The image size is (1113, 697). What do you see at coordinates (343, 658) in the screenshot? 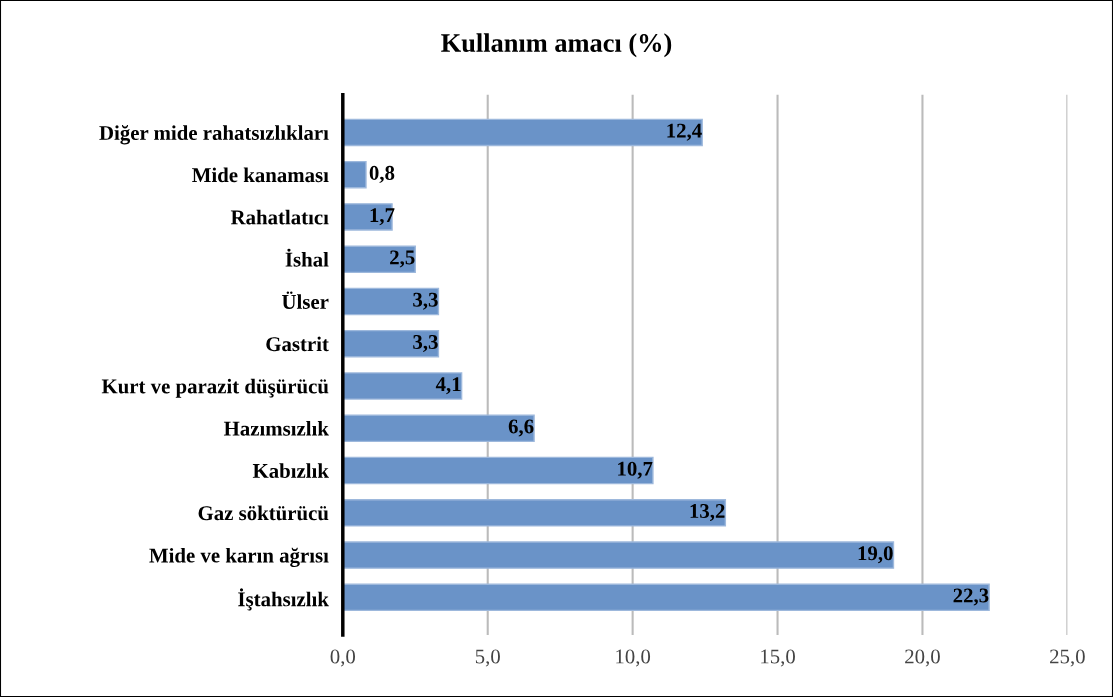
I see `x-tick-label: 0,0` at bounding box center [343, 658].